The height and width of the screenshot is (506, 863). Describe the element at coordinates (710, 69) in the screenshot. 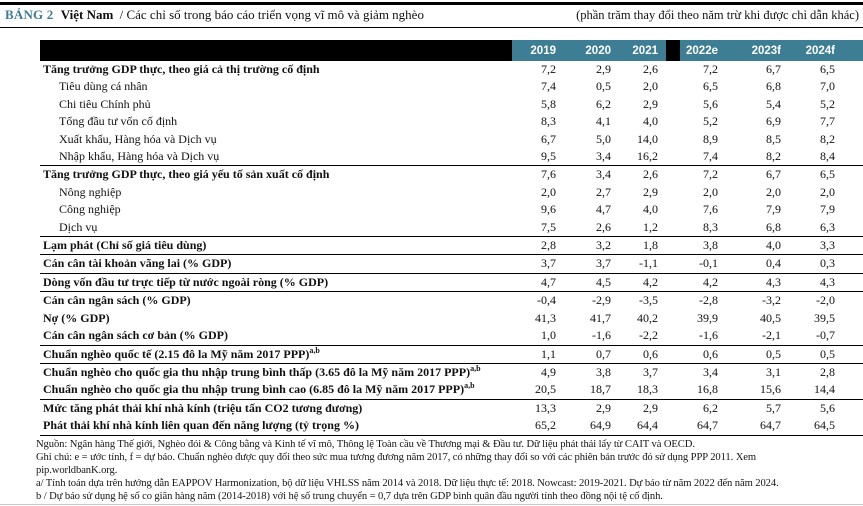

I see `cell-value: 7,2` at that location.